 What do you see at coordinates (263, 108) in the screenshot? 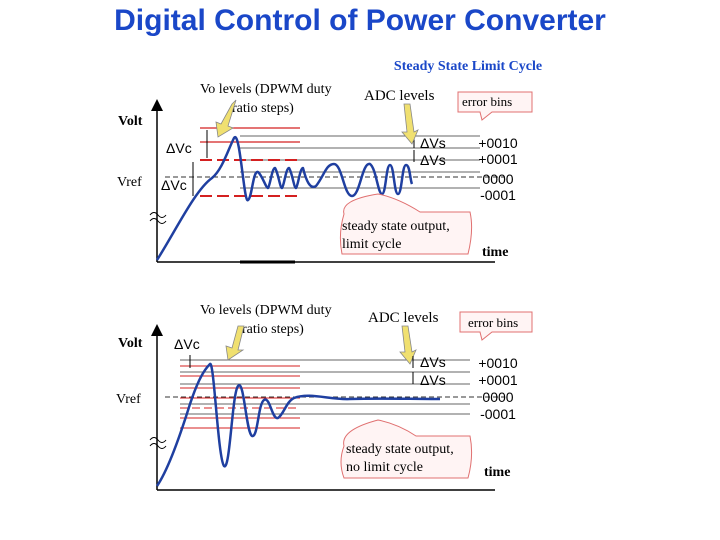
I see `top-vo-levels-label-2: ratio steps)` at bounding box center [263, 108].